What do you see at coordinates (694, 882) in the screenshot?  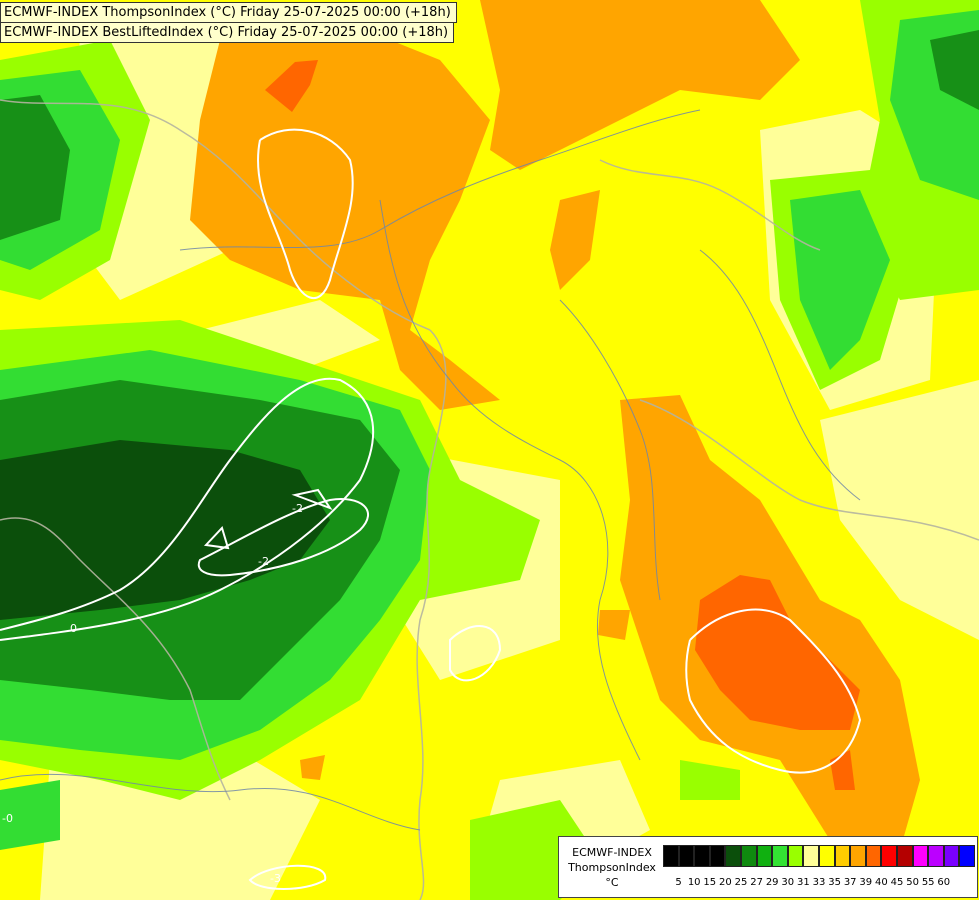 I see `legend-tick-label: 10` at bounding box center [694, 882].